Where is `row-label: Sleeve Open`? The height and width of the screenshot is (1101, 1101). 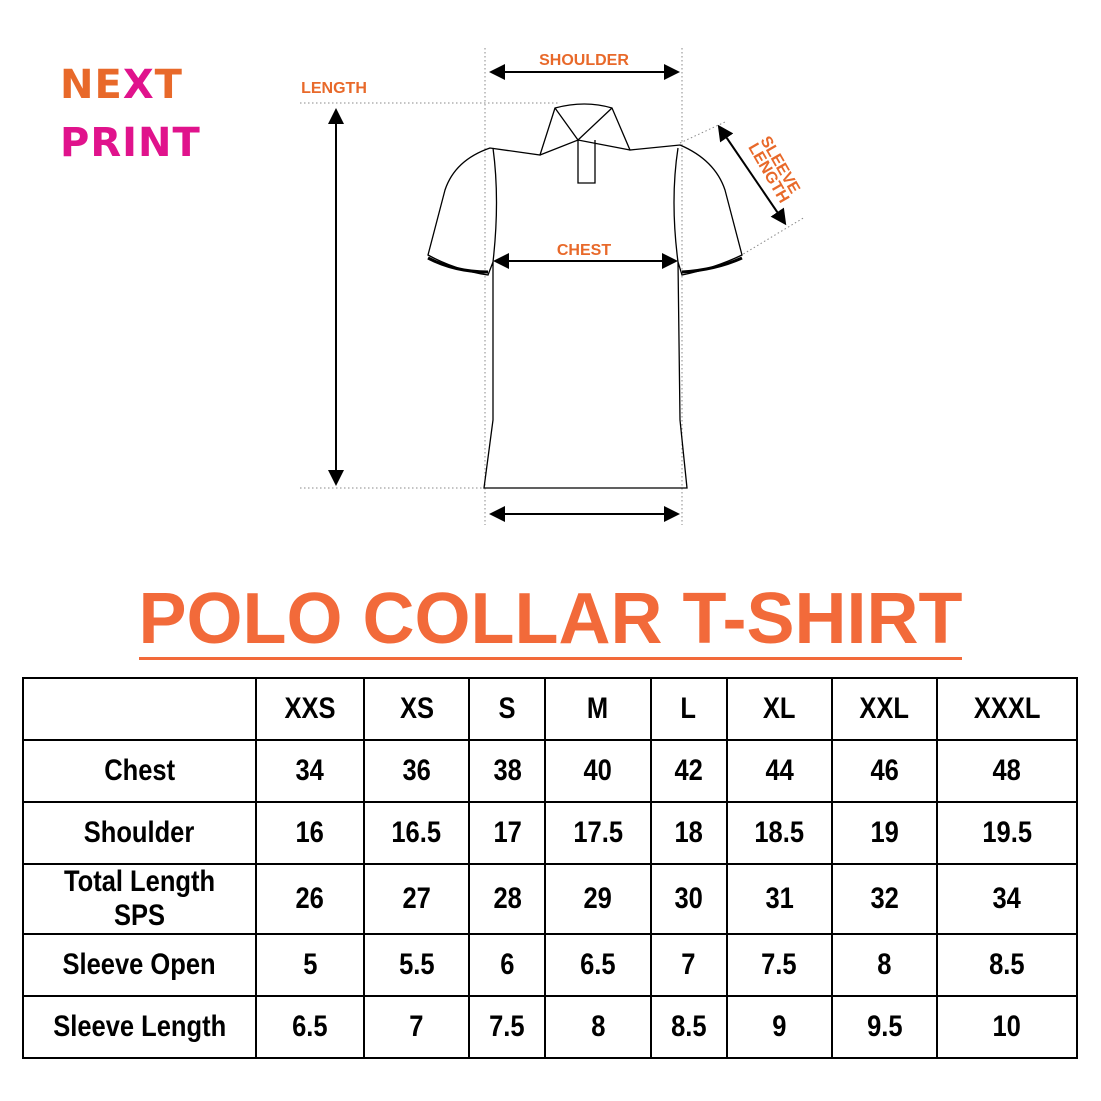 row-label: Sleeve Open is located at coordinates (139, 965).